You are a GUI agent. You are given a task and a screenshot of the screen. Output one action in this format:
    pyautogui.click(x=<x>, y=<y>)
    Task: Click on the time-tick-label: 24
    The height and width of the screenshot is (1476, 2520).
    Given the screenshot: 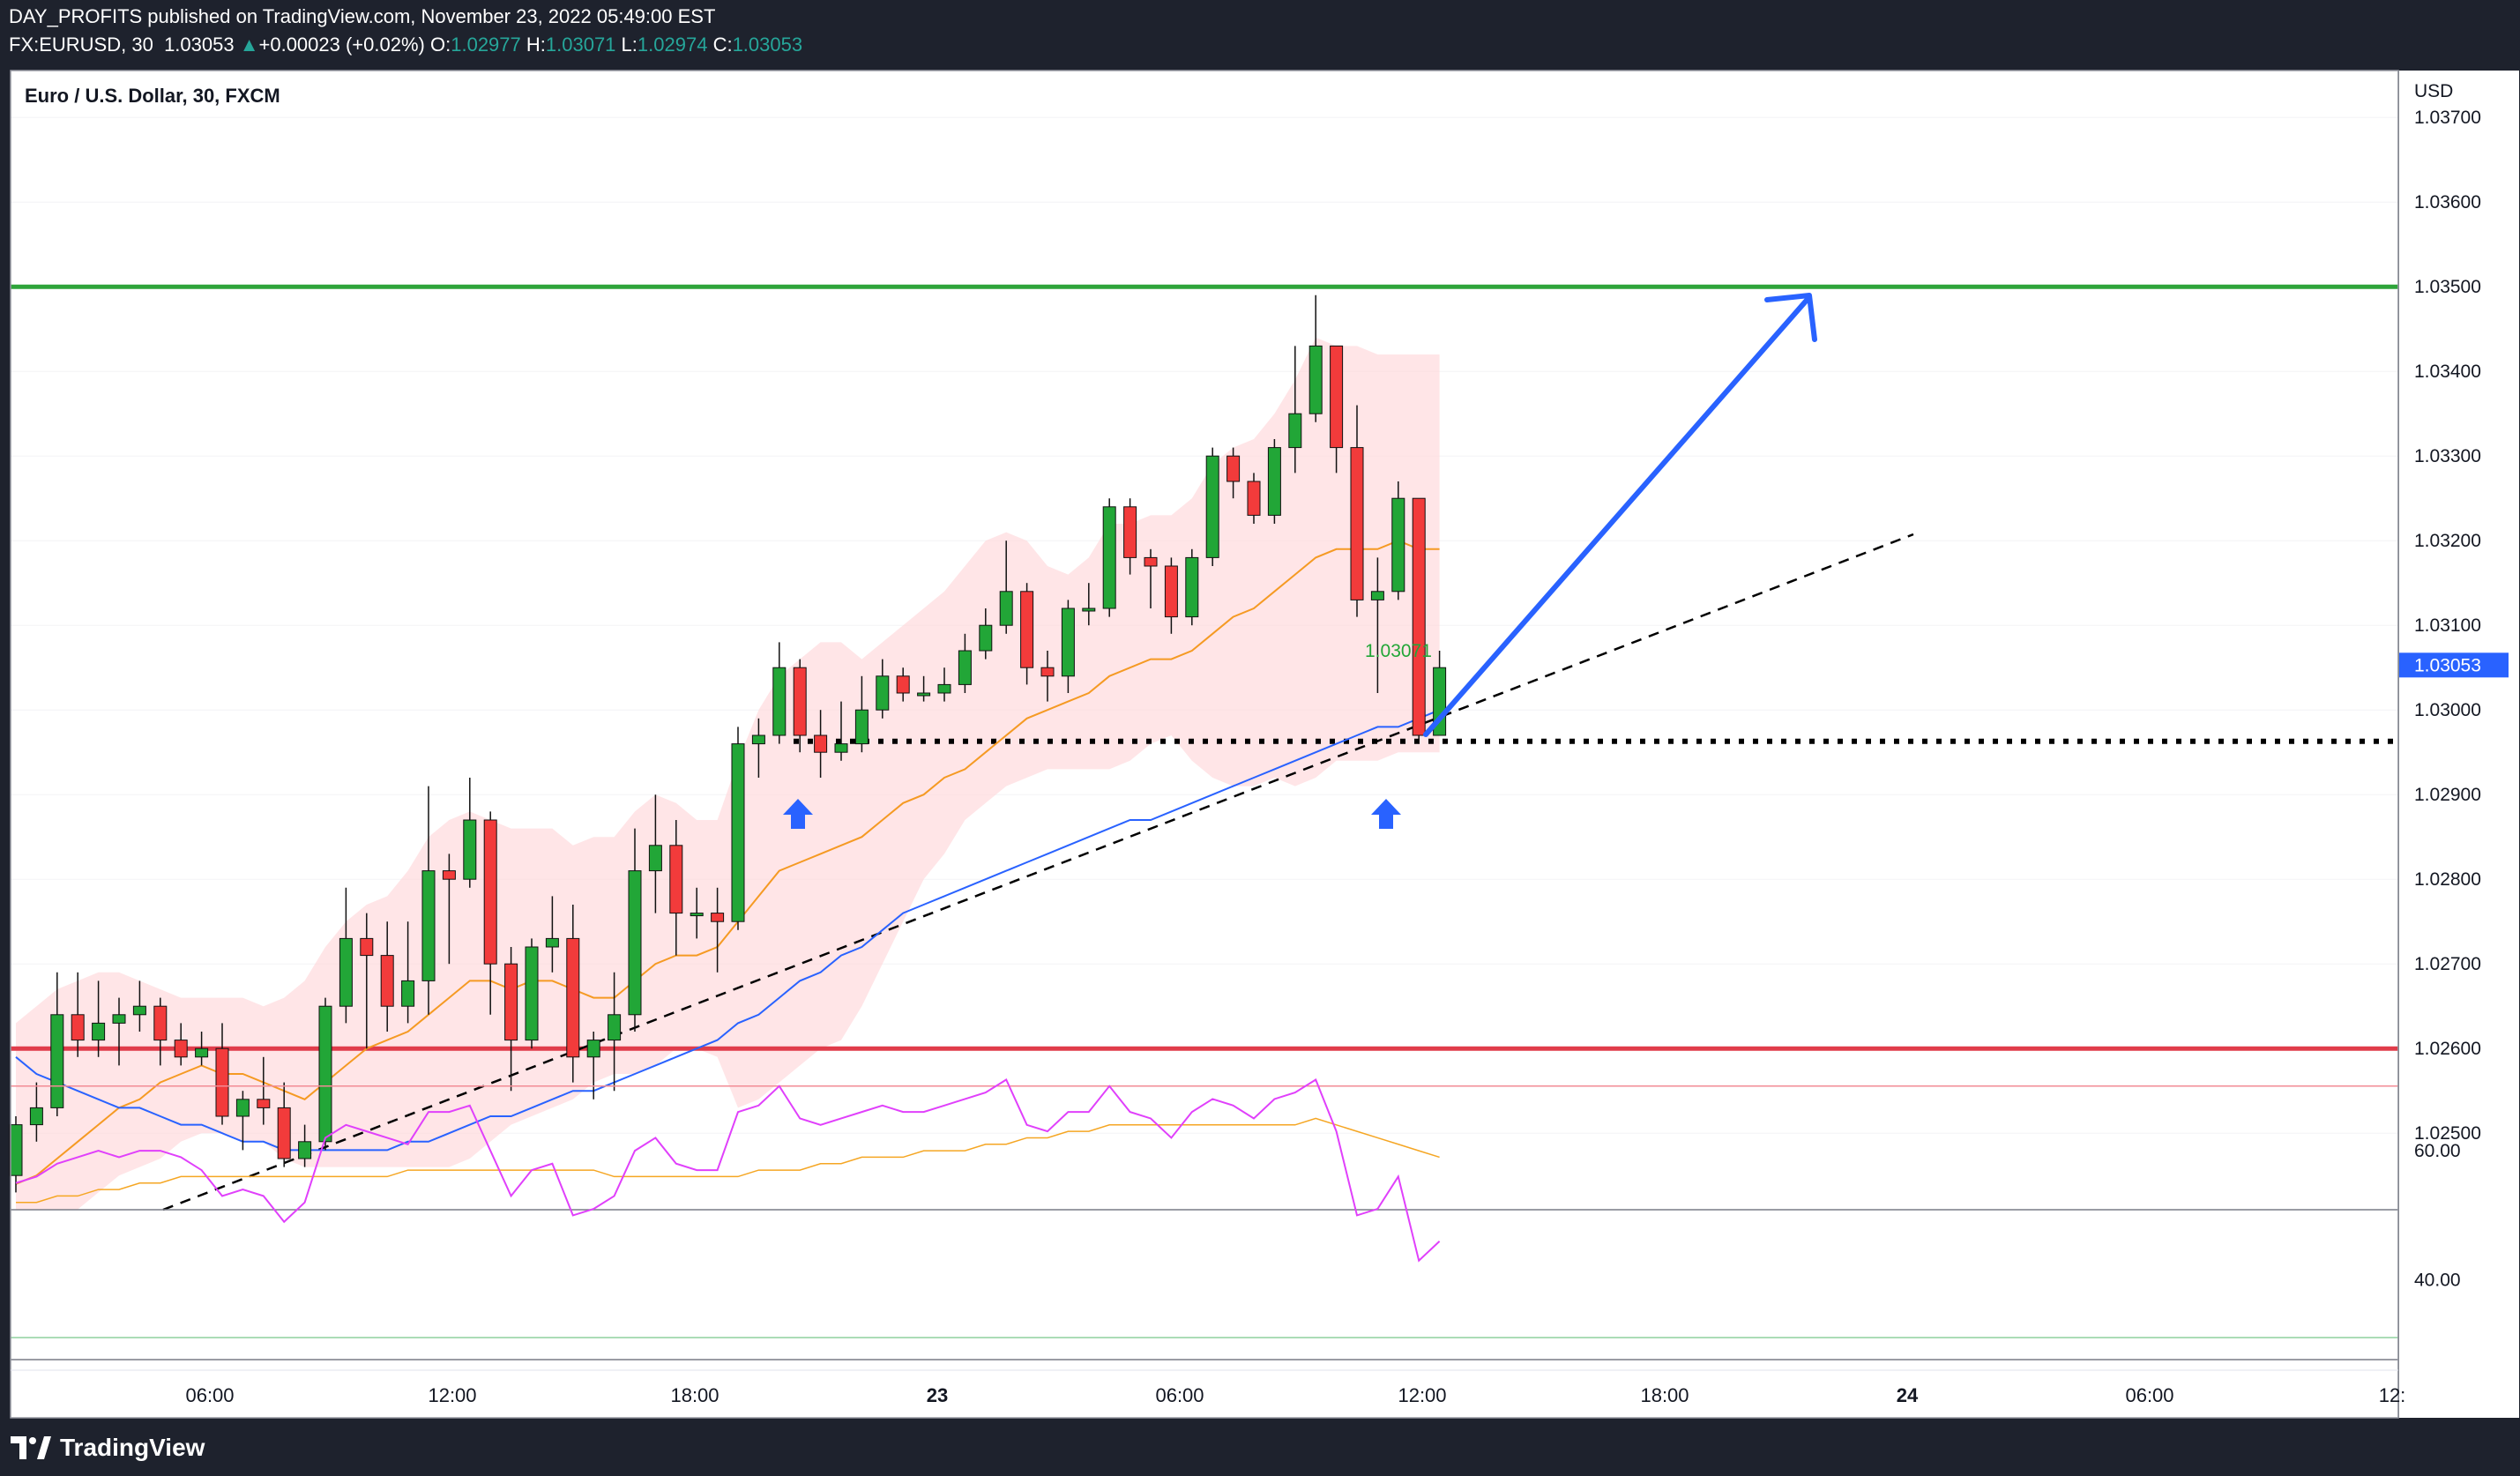 What is the action you would take?
    pyautogui.click(x=1908, y=1395)
    